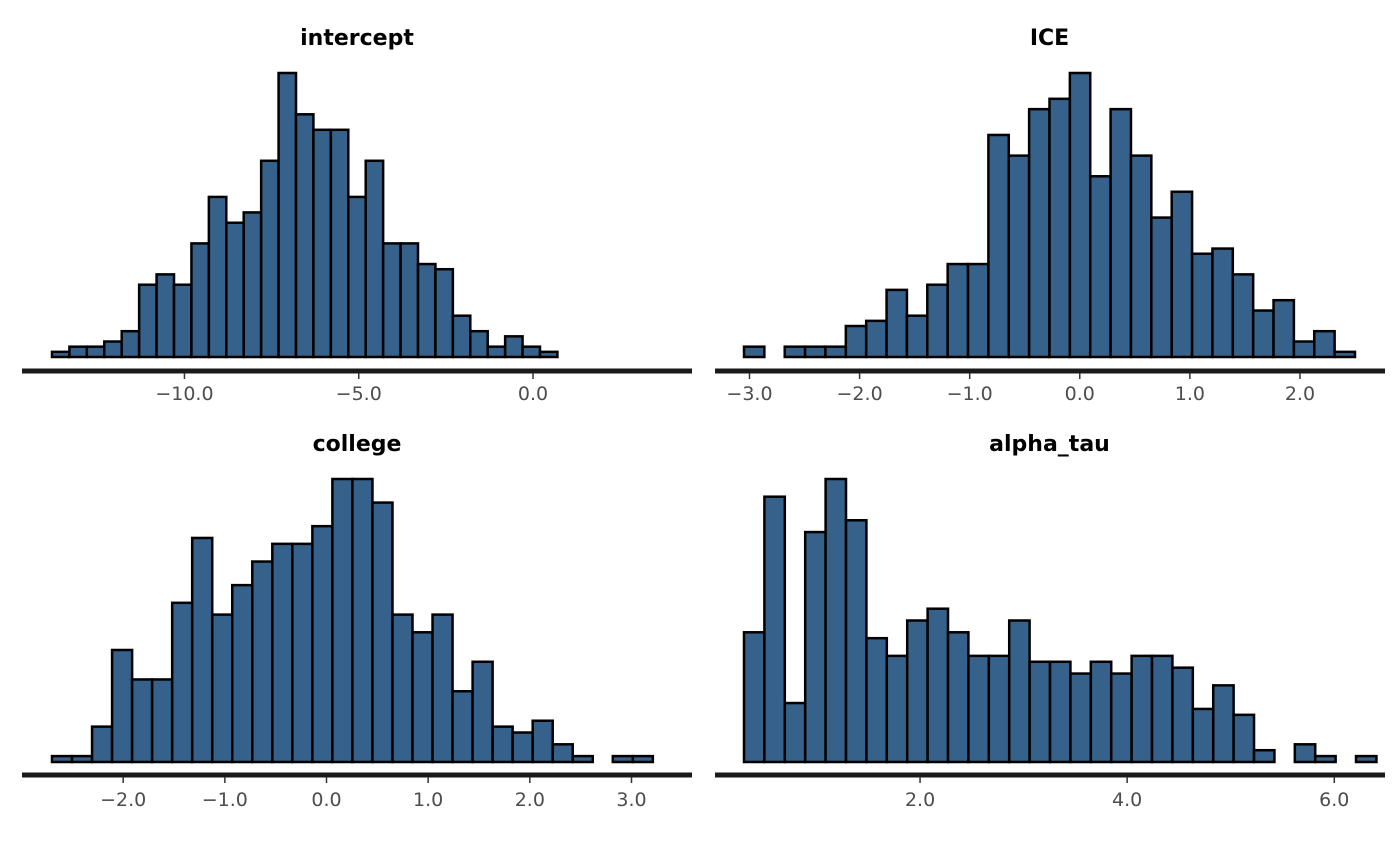 Image resolution: width=1400 pixels, height=866 pixels. I want to click on x-tick-label: 1.0, so click(1190, 394).